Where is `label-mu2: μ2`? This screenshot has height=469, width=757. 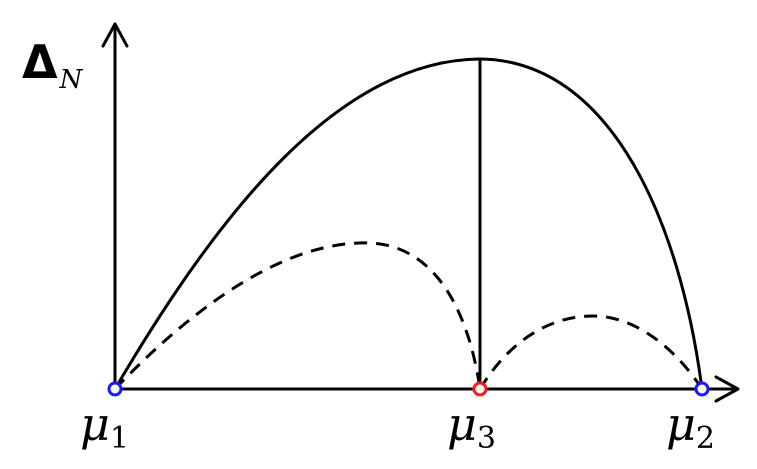
label-mu2: μ2 is located at coordinates (690, 426).